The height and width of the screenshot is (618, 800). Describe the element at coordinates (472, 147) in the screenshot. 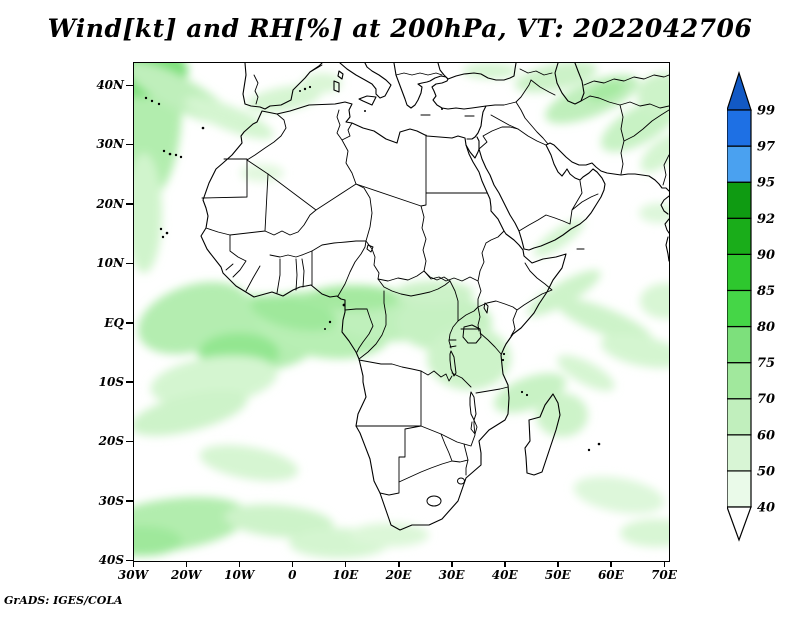

I see `sinai-coastline` at that location.